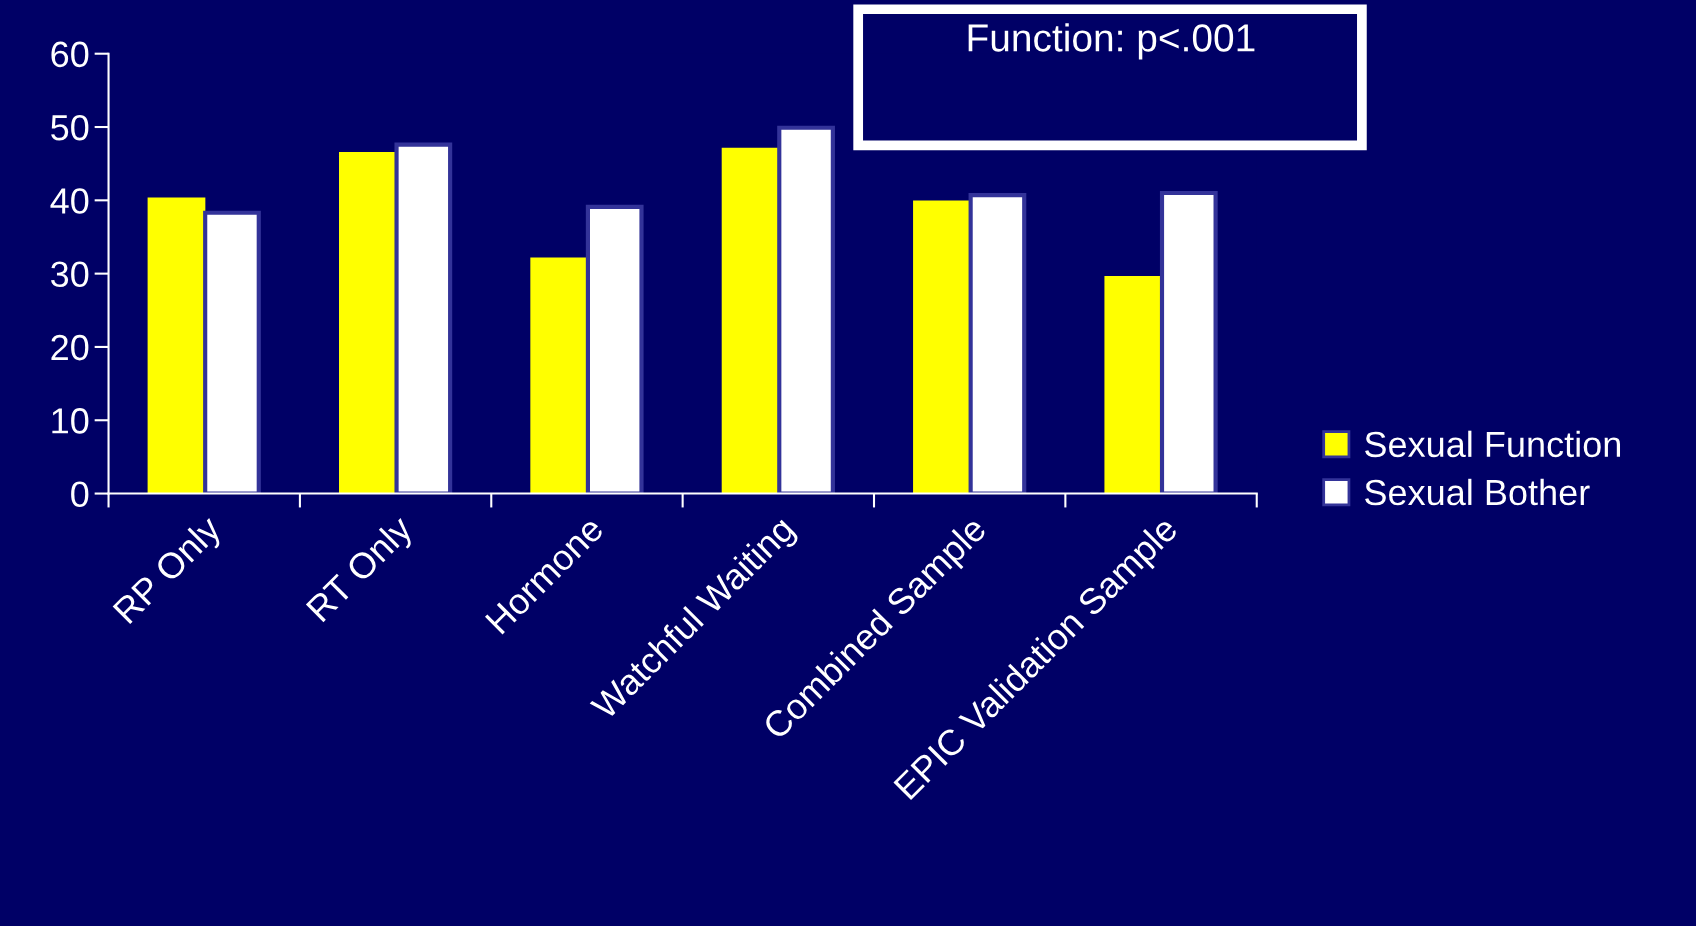 This screenshot has height=926, width=1696. I want to click on y-tick-label: 20, so click(70, 347).